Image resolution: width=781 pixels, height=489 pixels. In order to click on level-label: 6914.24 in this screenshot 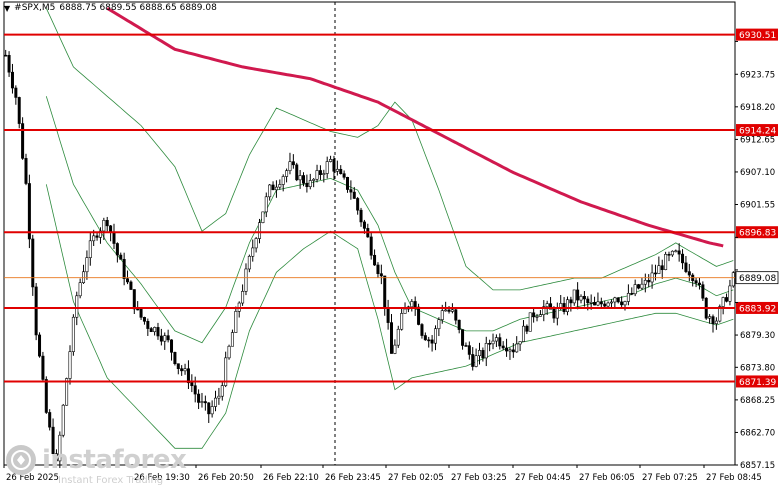, I will do `click(757, 132)`.